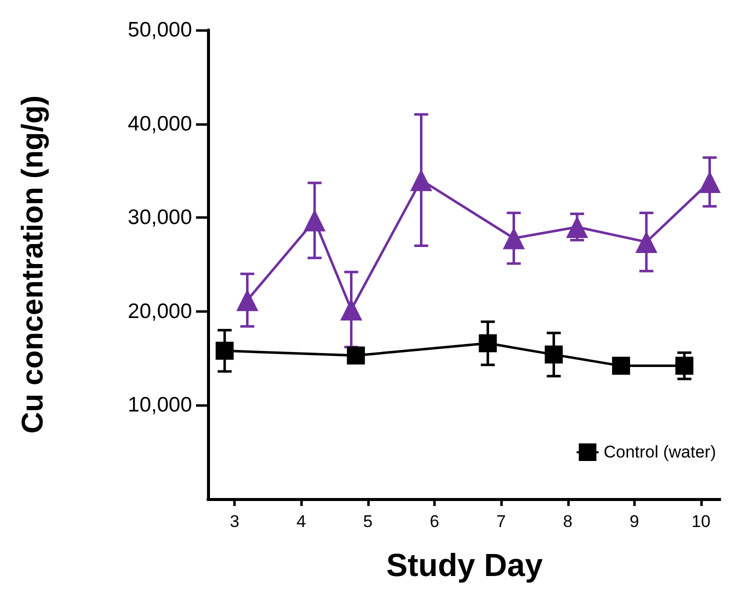 The height and width of the screenshot is (609, 729). Describe the element at coordinates (501, 521) in the screenshot. I see `x-tick-label: 7` at that location.